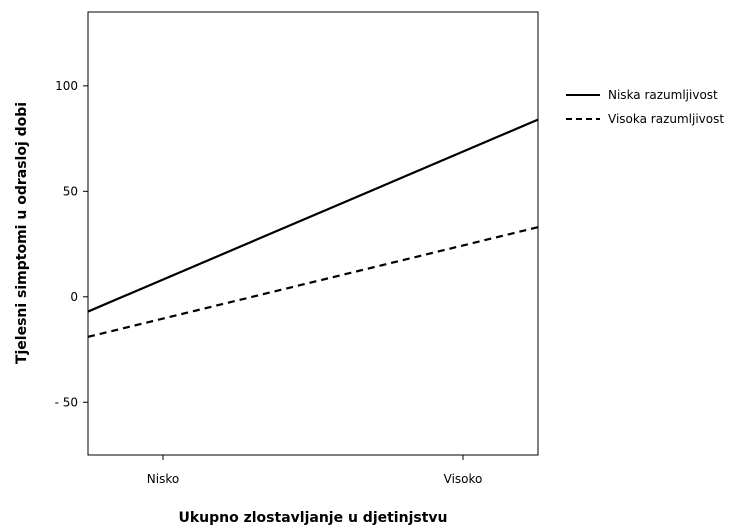  Describe the element at coordinates (66, 402) in the screenshot. I see `y-tick-label: - 50` at that location.